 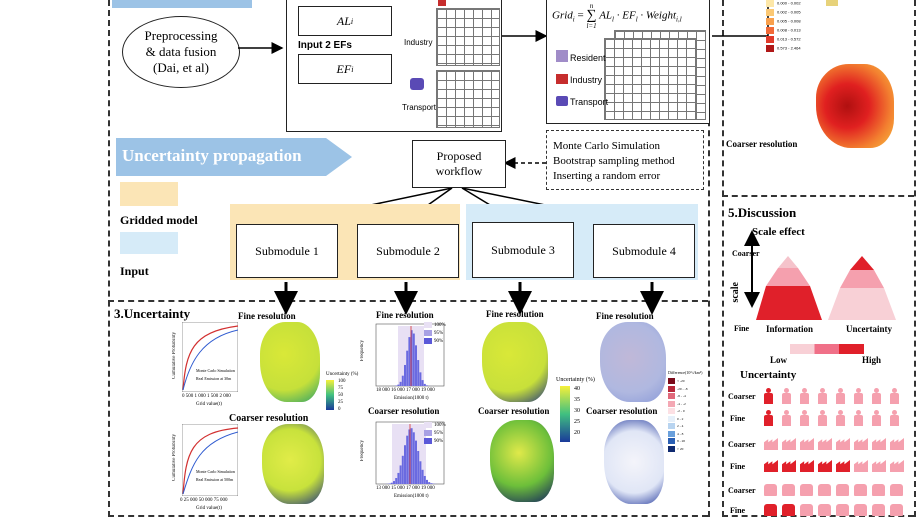 I want to click on formula-sum-bottom: l=1, so click(x=591, y=26).